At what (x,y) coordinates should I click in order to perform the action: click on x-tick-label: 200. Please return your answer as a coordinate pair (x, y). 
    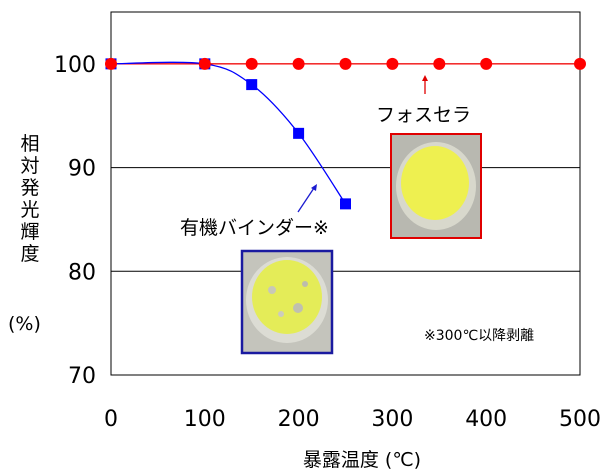
    Looking at the image, I should click on (299, 419).